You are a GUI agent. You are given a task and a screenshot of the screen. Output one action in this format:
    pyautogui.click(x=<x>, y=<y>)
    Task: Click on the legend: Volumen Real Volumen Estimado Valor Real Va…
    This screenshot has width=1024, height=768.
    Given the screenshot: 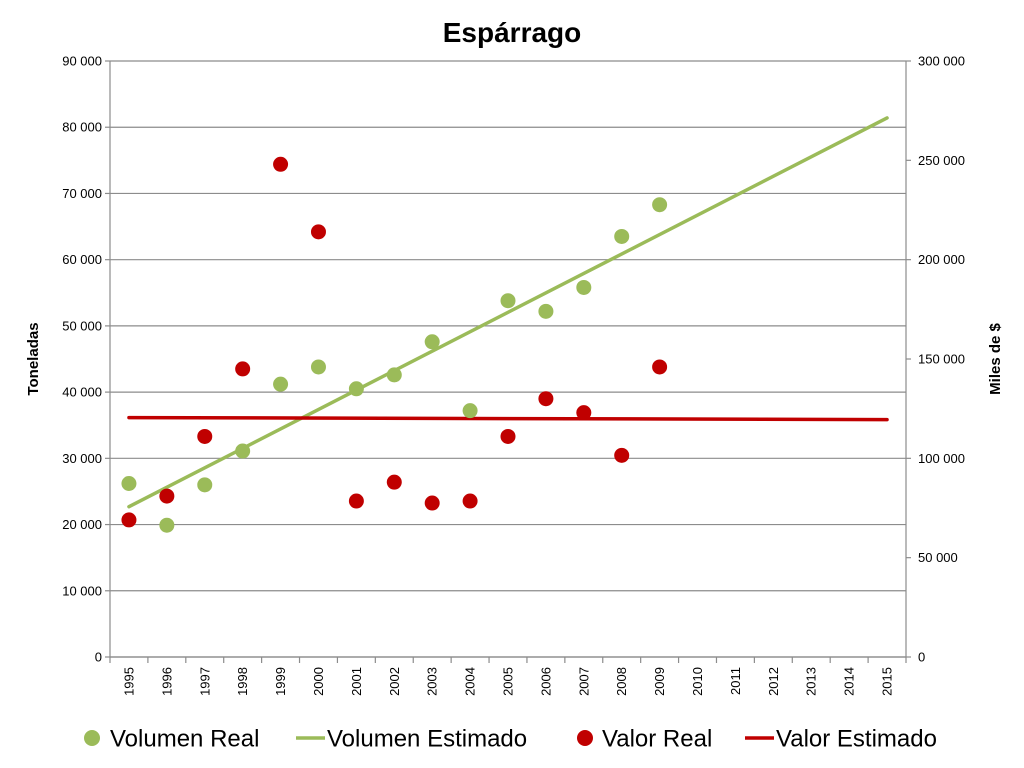 What is the action you would take?
    pyautogui.click(x=510, y=739)
    